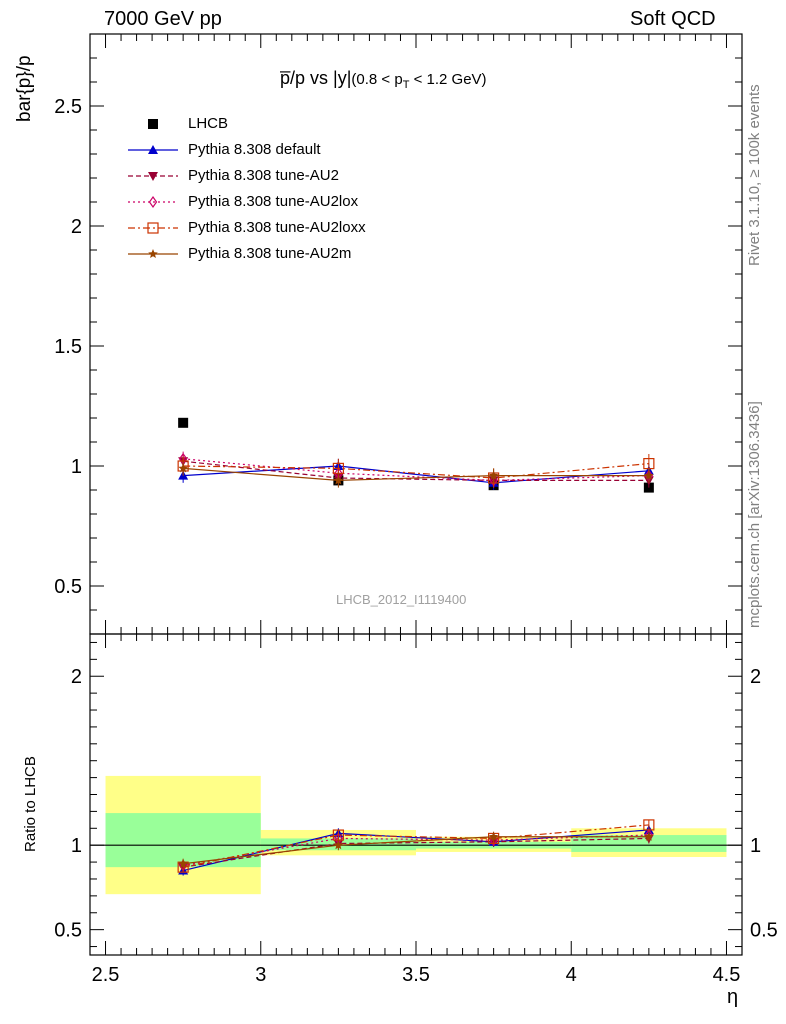 The width and height of the screenshot is (786, 1024). I want to click on analysis-reference: LHCB_2012_I1119400, so click(401, 599).